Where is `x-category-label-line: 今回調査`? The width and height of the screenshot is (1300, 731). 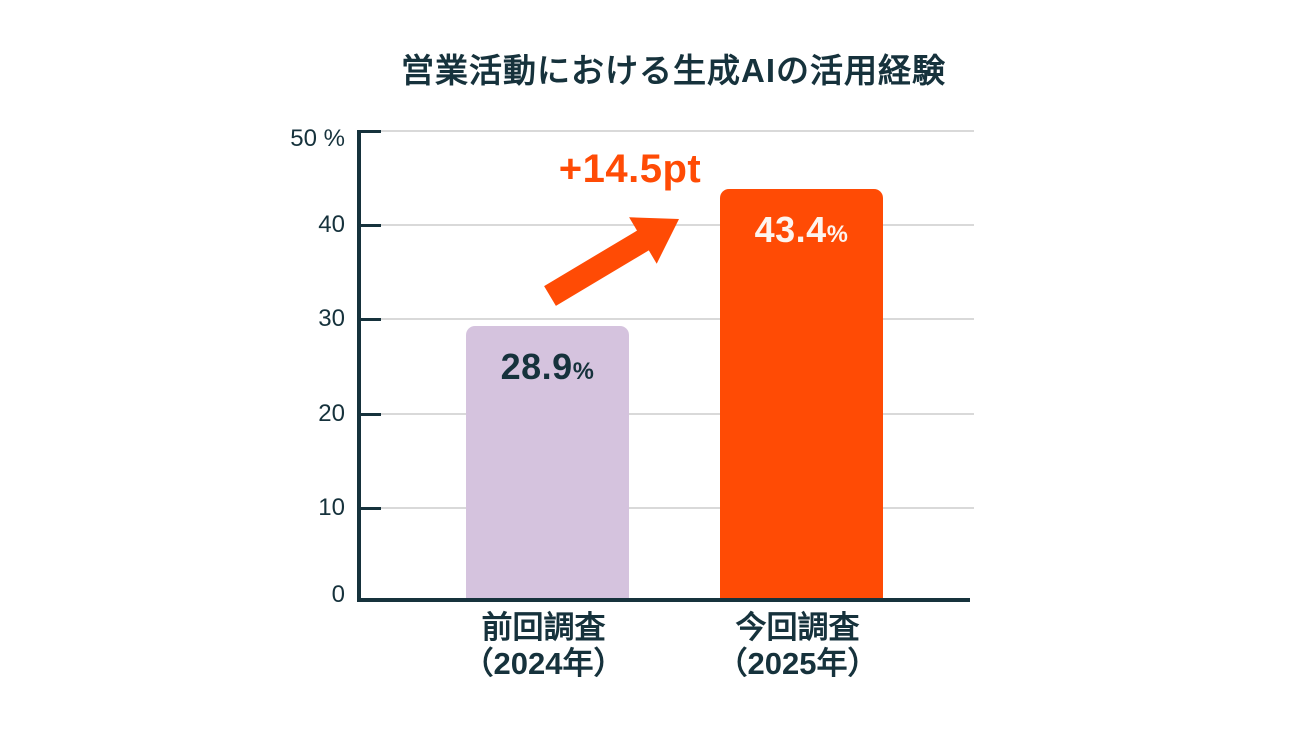 x-category-label-line: 今回調査 is located at coordinates (797, 627).